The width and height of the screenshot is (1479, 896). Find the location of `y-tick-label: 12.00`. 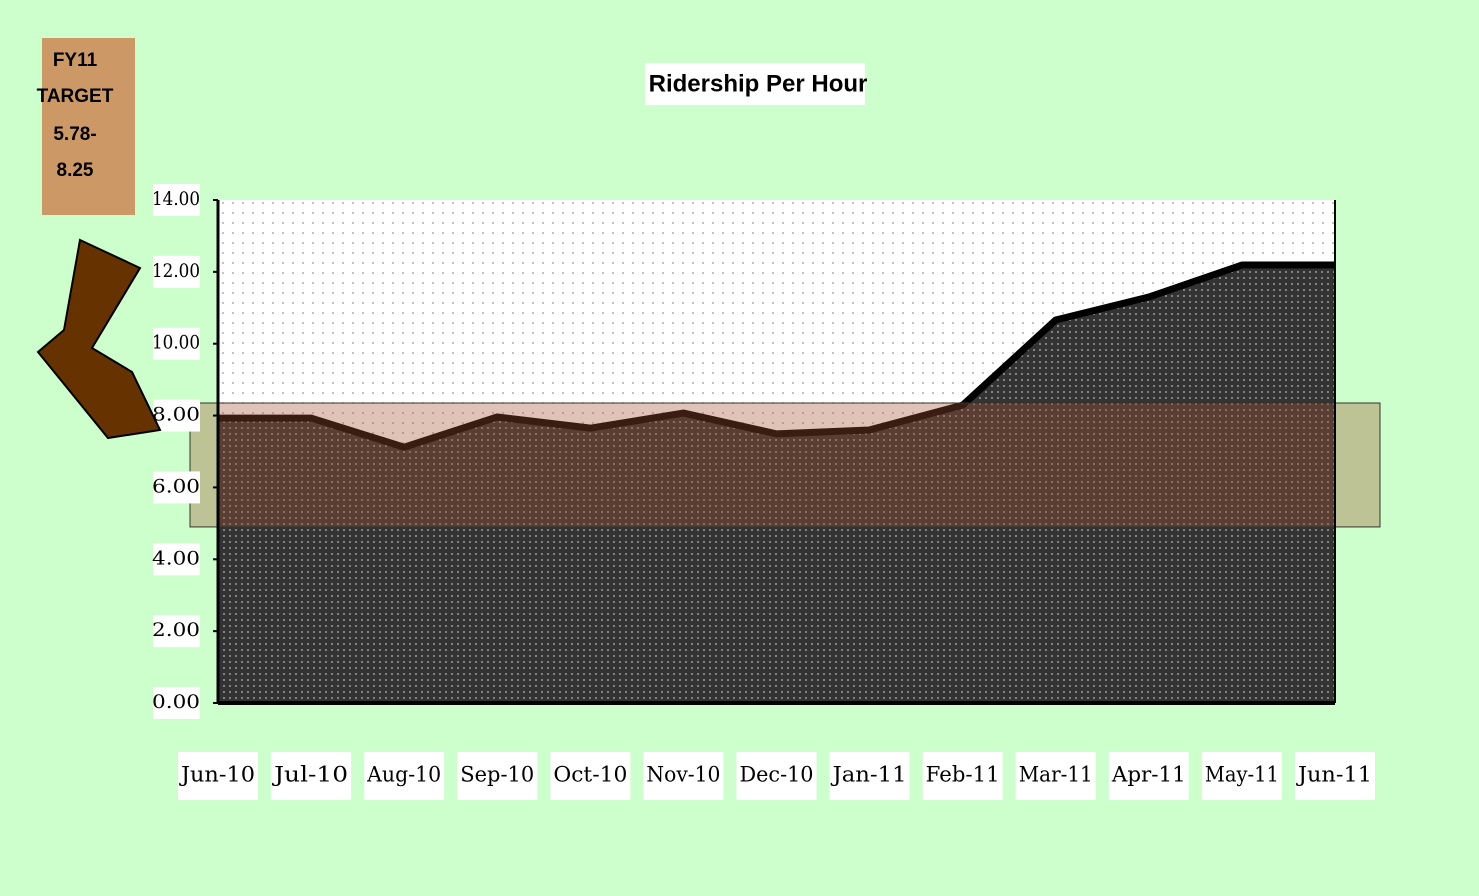

y-tick-label: 12.00 is located at coordinates (176, 271).